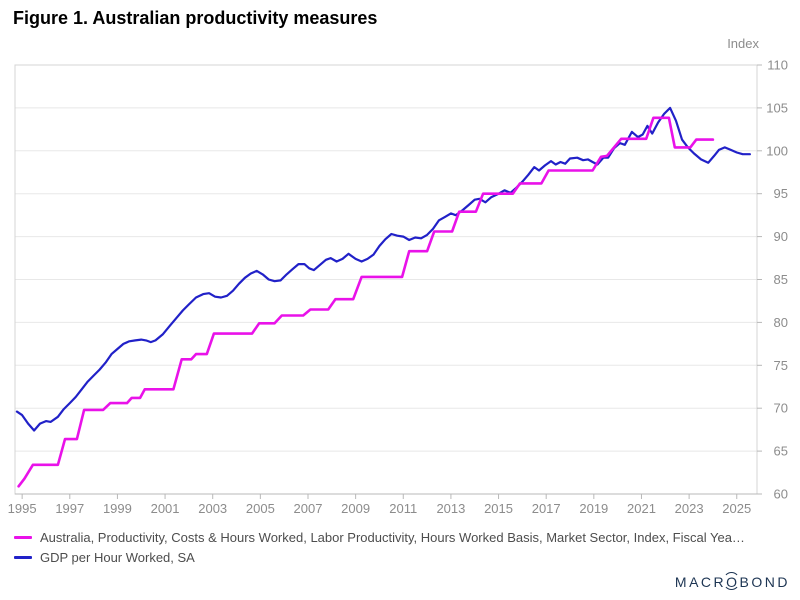 The height and width of the screenshot is (600, 800). Describe the element at coordinates (781, 451) in the screenshot. I see `y-tick-label-65: 65` at that location.